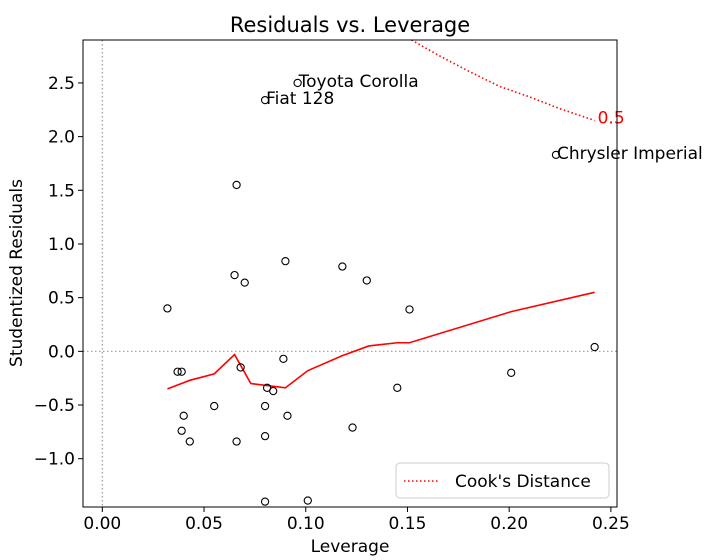 The width and height of the screenshot is (720, 560). Describe the element at coordinates (358, 82) in the screenshot. I see `point-annotation: Toyota Corolla` at that location.